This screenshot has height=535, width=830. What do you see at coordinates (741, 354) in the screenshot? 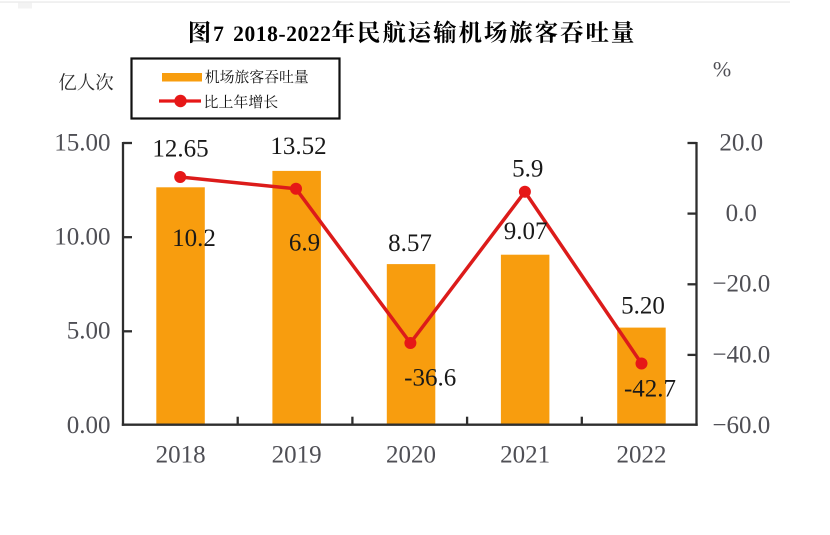
I see `svg-text: −40.0` at bounding box center [741, 354].